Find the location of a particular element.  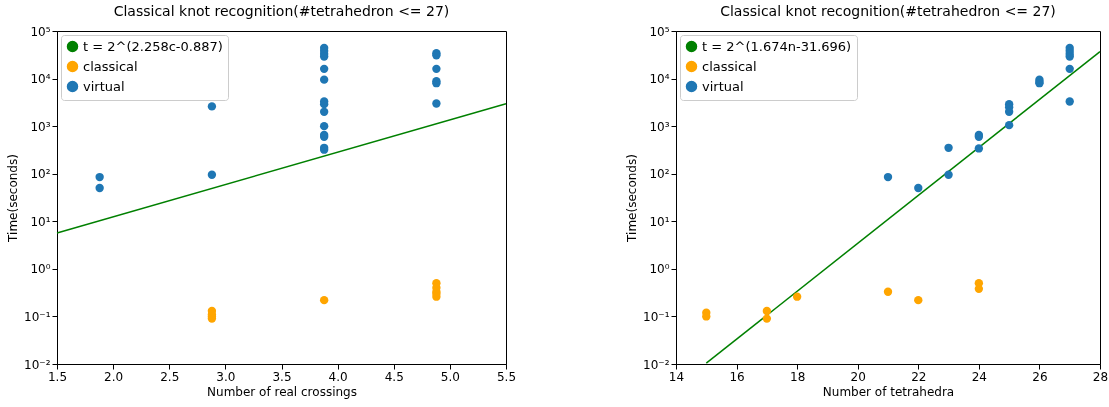

x-tick-label: 5.5 is located at coordinates (506, 376).